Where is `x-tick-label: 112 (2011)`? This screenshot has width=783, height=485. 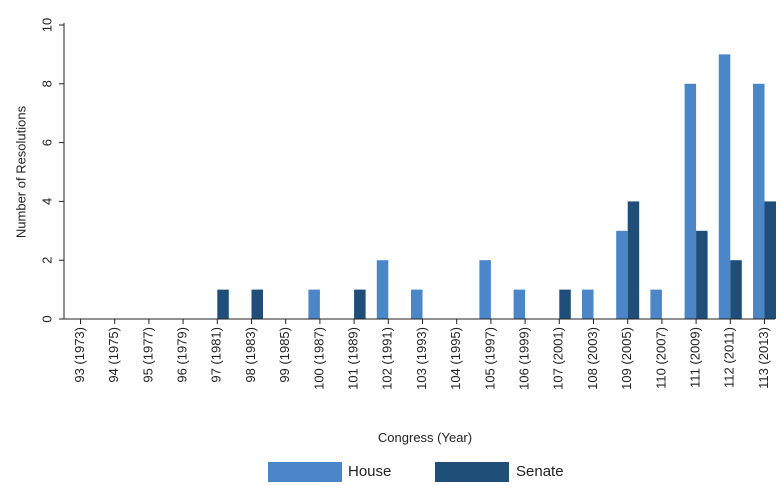 x-tick-label: 112 (2011) is located at coordinates (729, 357).